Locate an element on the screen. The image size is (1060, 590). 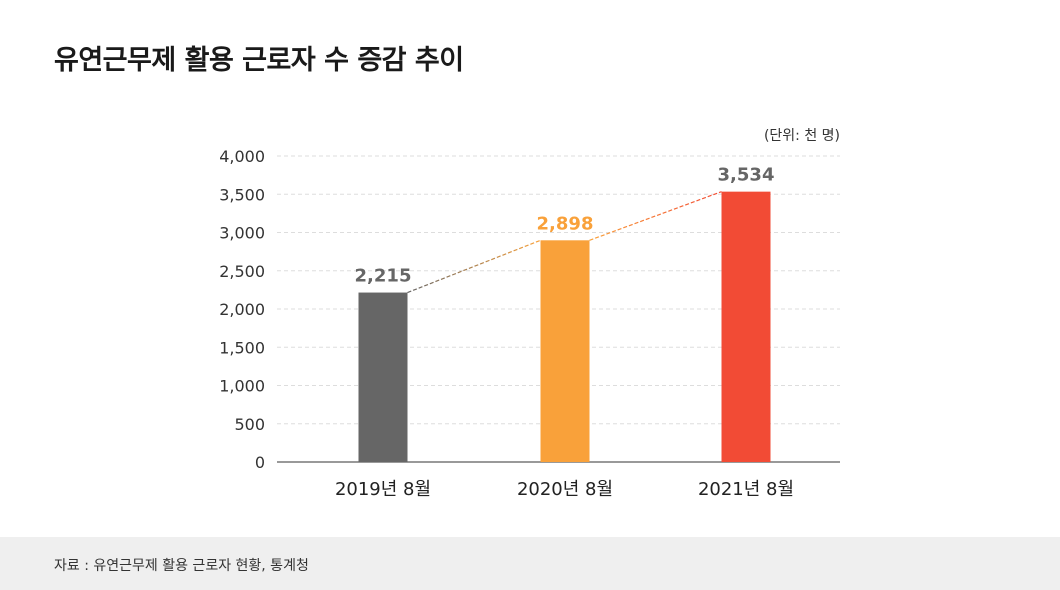
y-tick-label: 2,000 is located at coordinates (242, 309).